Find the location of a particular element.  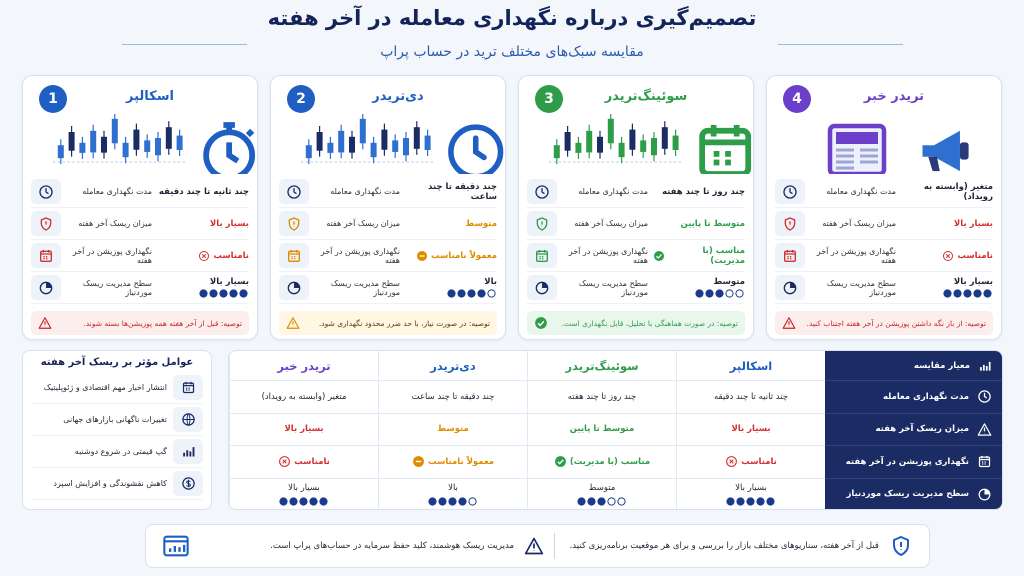

row-value: مناسب (با مدیریت) is located at coordinates (699, 256).